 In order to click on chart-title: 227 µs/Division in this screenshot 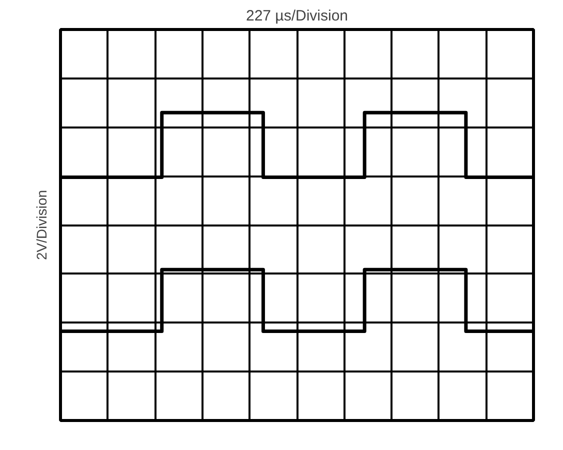, I will do `click(297, 16)`.